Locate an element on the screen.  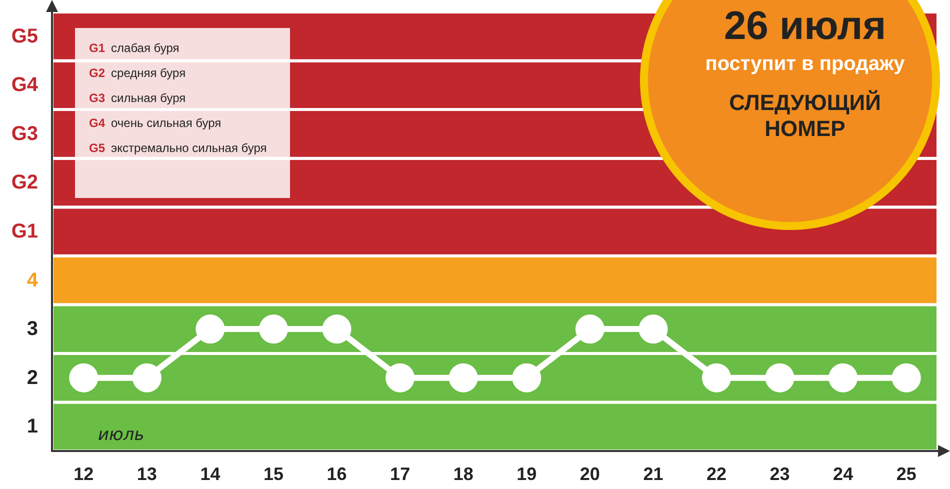
annotation: 26 июля is located at coordinates (805, 26).